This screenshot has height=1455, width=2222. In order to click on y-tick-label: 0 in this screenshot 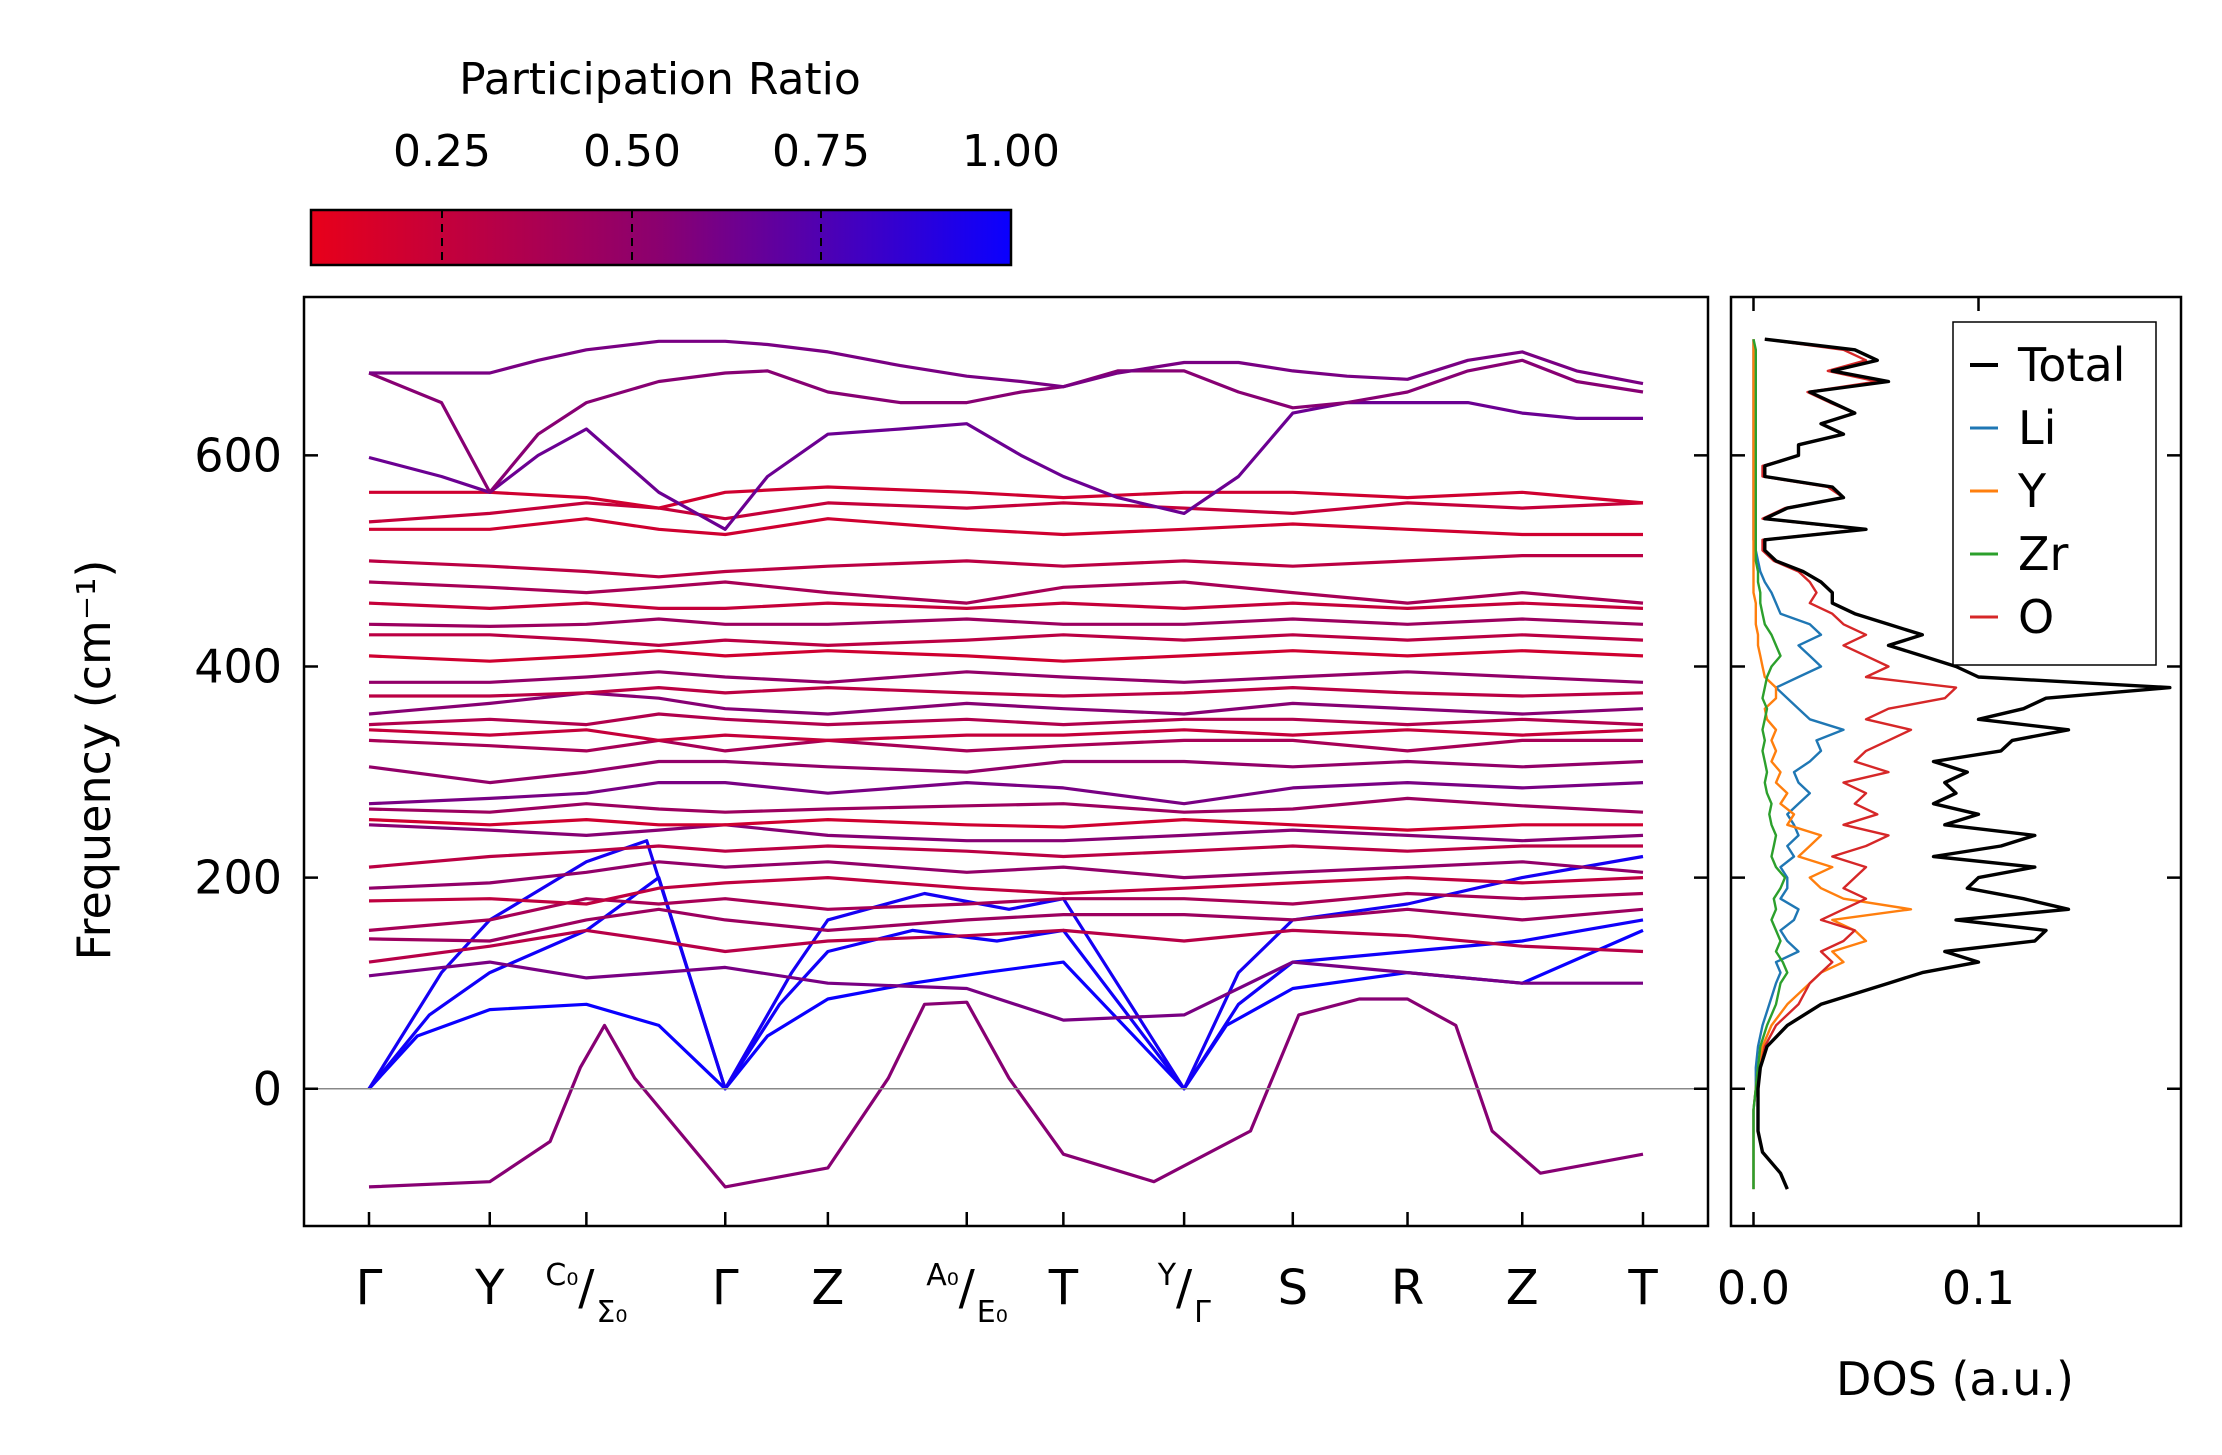, I will do `click(267, 1089)`.